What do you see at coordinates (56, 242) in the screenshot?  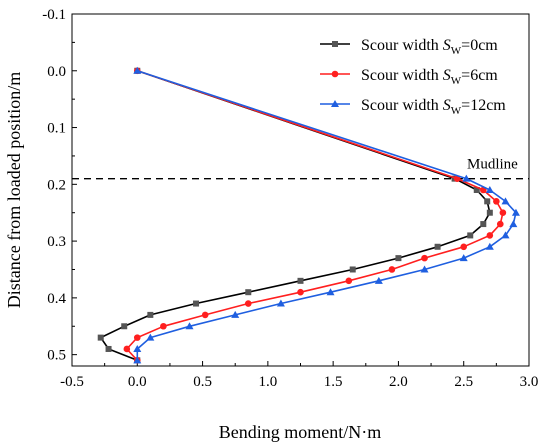 I see `y-tick-label: 0.3` at bounding box center [56, 242].